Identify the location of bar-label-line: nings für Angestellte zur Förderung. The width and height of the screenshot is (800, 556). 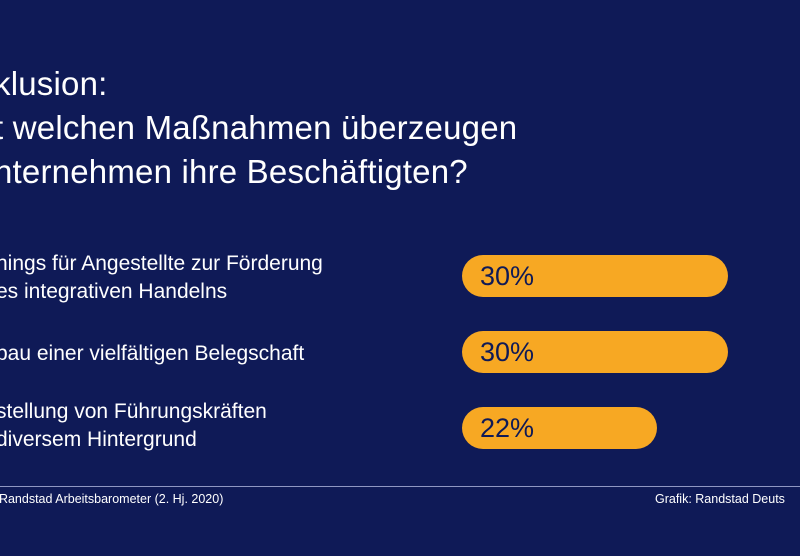
(161, 263).